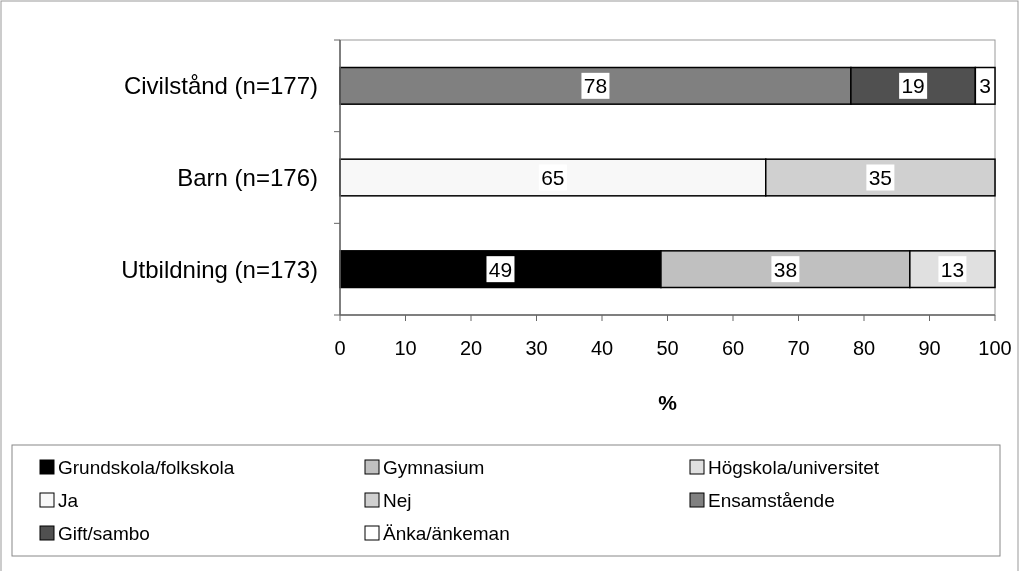 This screenshot has width=1019, height=571. I want to click on data-label: 3, so click(985, 86).